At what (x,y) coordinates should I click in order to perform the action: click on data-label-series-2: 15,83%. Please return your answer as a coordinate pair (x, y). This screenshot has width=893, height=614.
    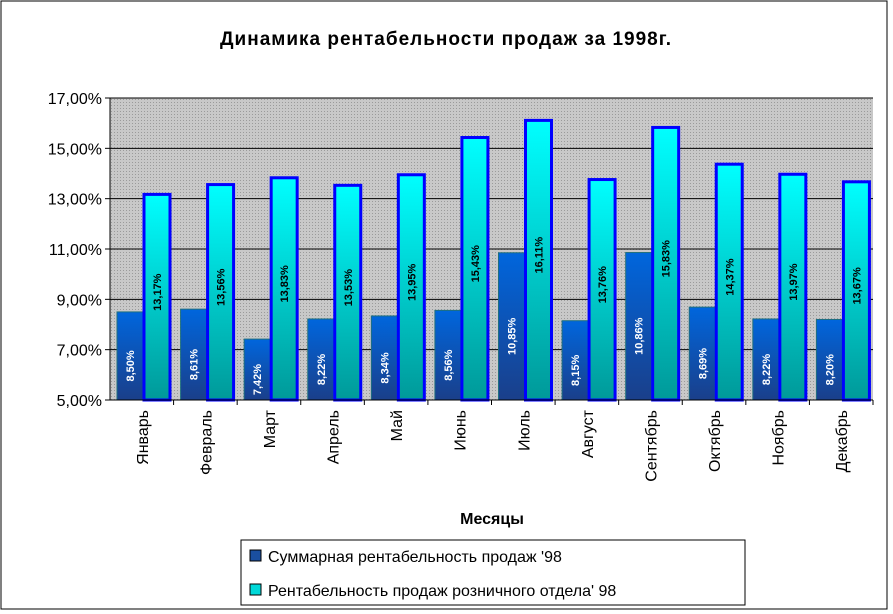
    Looking at the image, I should click on (667, 259).